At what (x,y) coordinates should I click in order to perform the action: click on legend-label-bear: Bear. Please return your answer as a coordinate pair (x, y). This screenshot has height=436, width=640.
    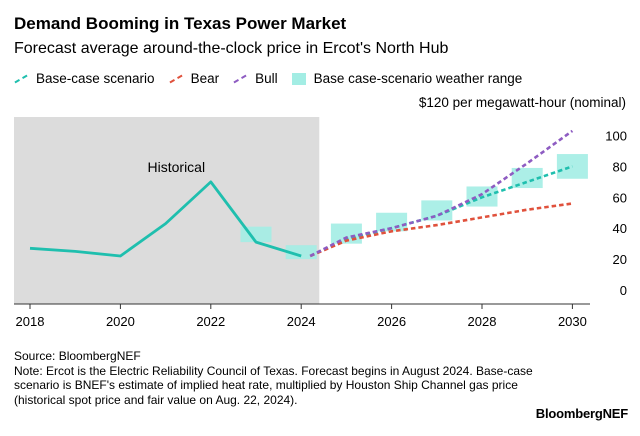
    Looking at the image, I should click on (205, 78).